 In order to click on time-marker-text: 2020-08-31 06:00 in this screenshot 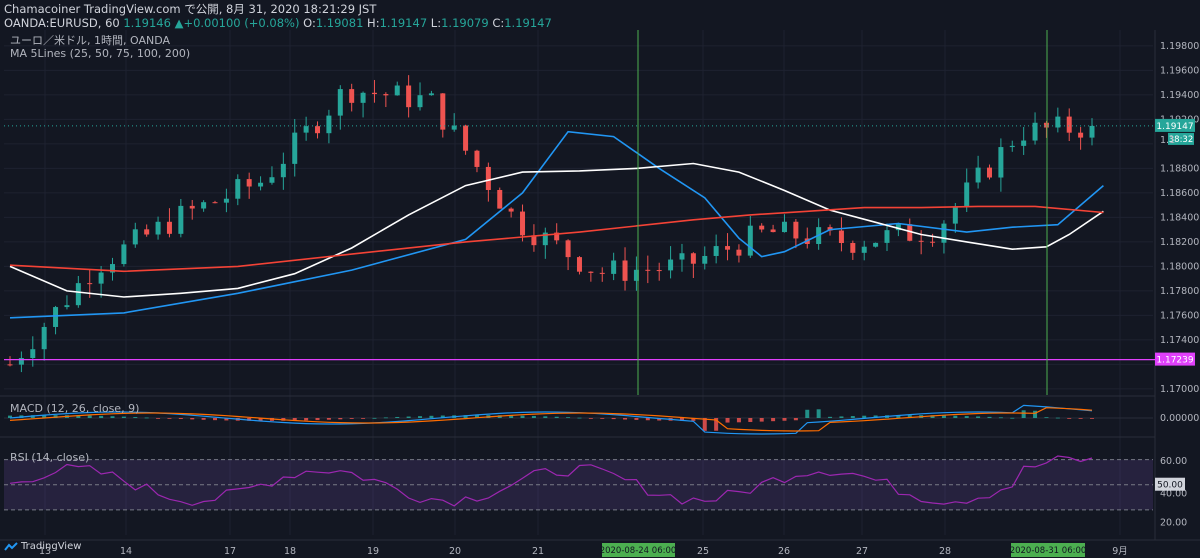, I will do `click(1048, 551)`.